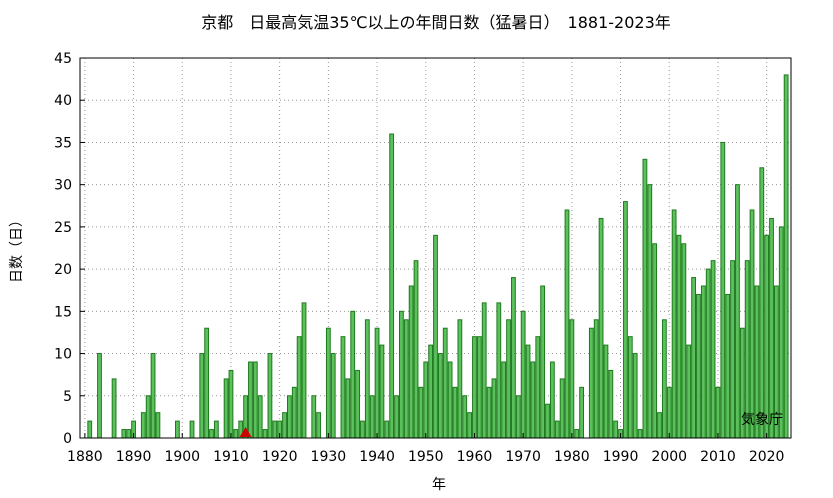 Image resolution: width=833 pixels, height=498 pixels. Describe the element at coordinates (343, 387) in the screenshot. I see `bar-1933` at that location.